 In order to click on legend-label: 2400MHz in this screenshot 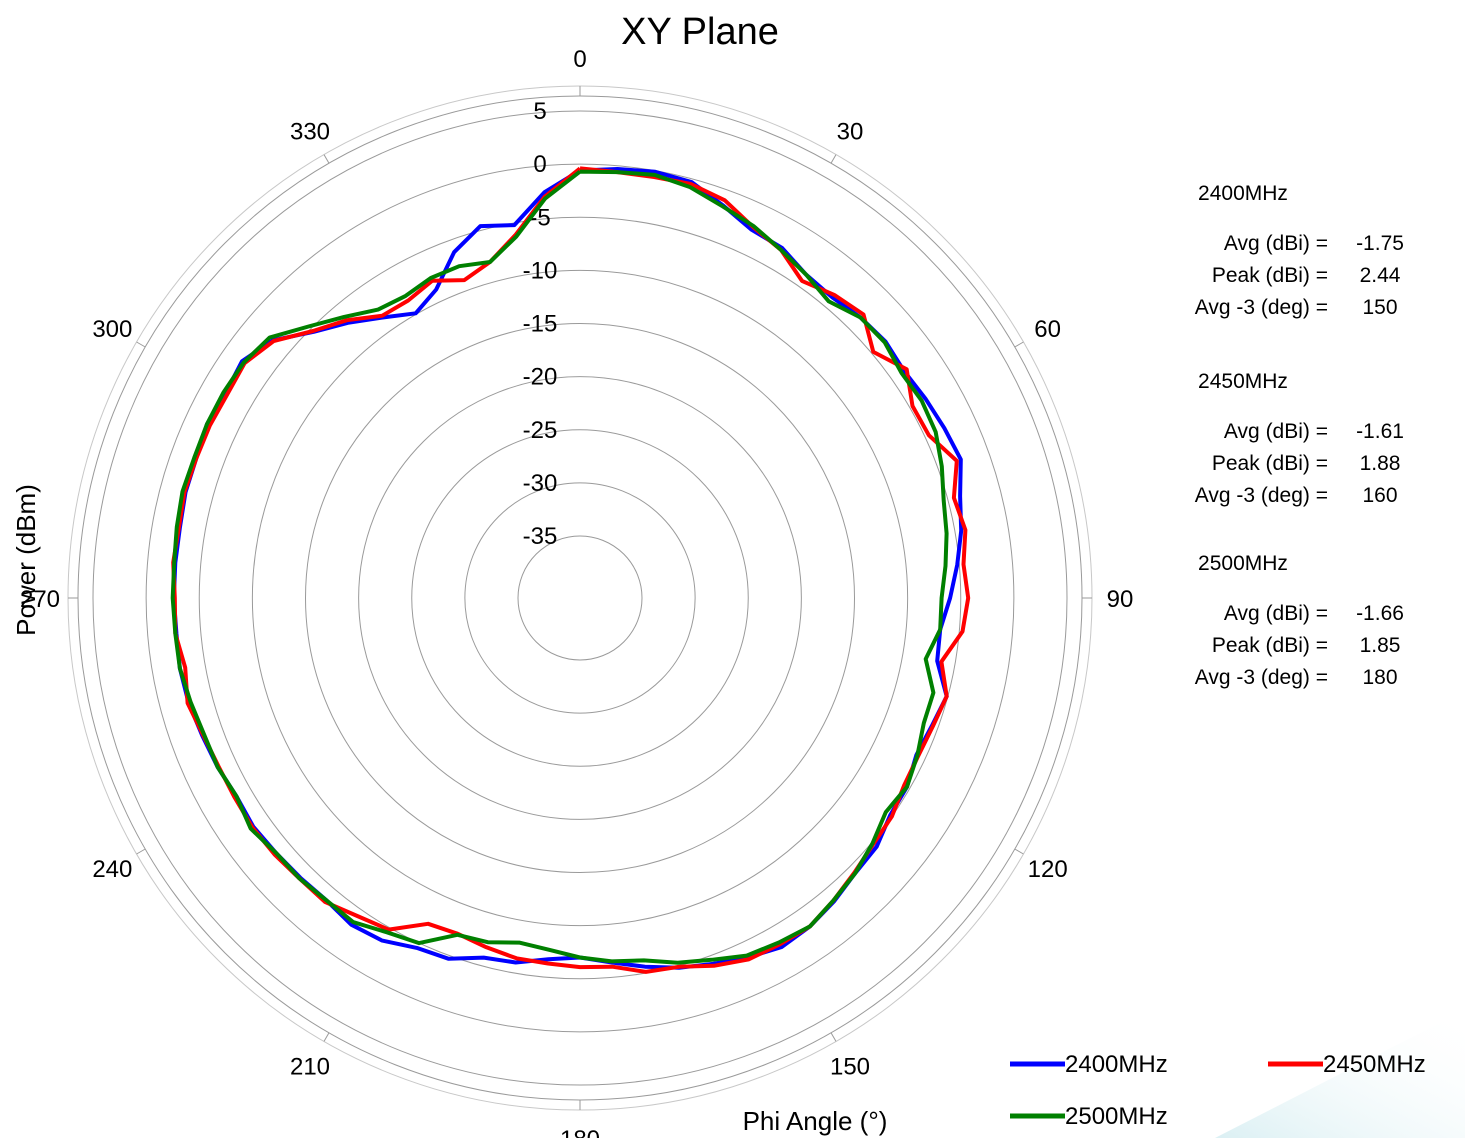, I will do `click(1116, 1064)`.